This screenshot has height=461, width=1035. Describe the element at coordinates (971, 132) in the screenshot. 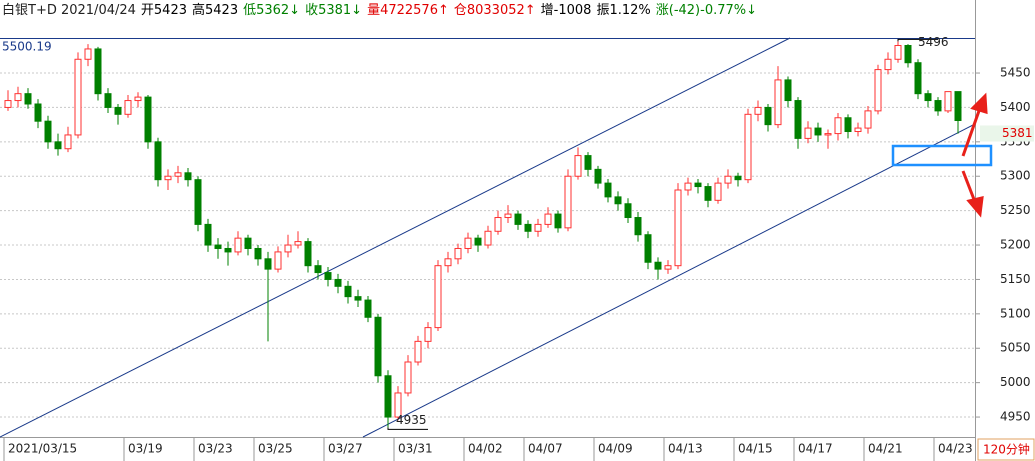

I see `arrow-up` at that location.